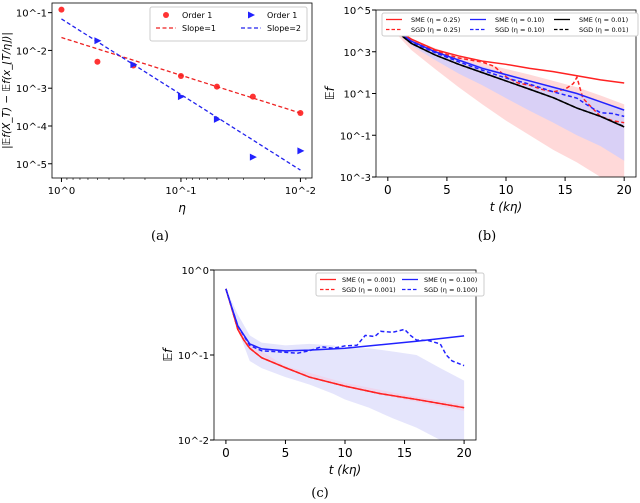  I want to click on figure-caption: (c), so click(319, 493).